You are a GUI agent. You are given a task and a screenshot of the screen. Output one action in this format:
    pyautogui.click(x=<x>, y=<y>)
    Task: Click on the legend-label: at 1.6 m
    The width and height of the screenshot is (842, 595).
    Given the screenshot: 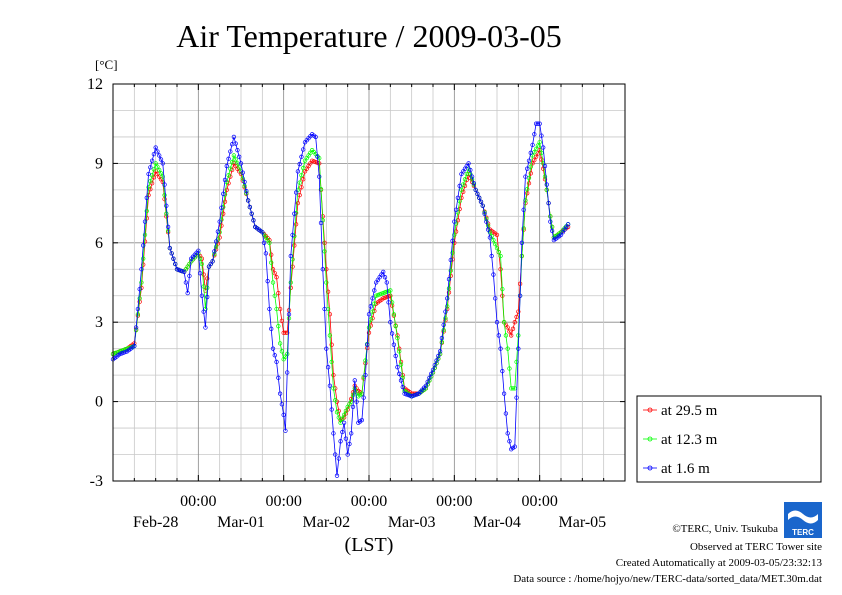 What is the action you would take?
    pyautogui.click(x=685, y=469)
    